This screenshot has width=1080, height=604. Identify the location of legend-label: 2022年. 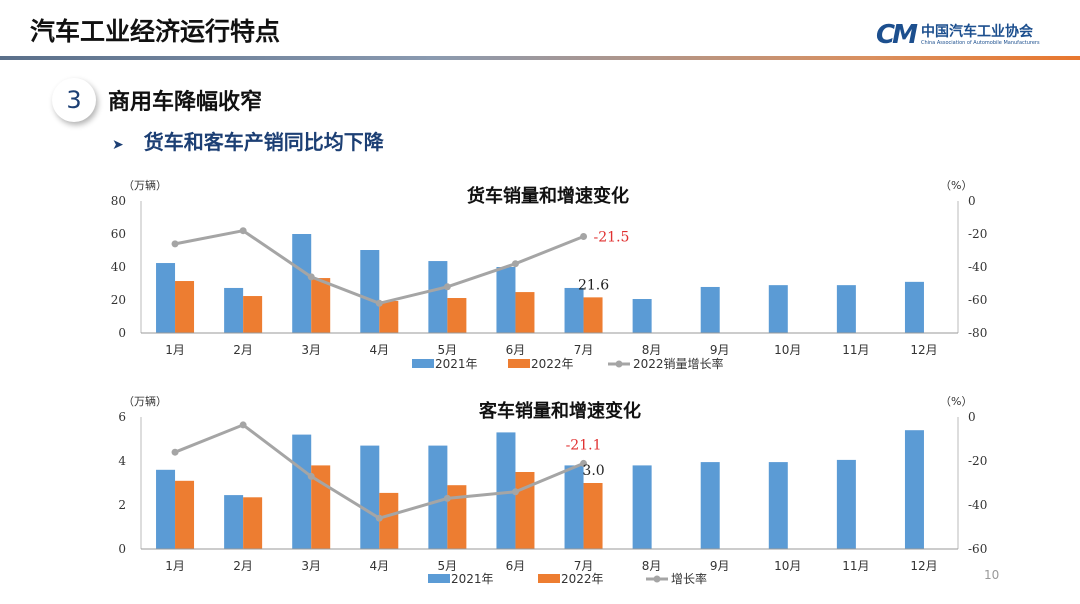
(552, 364).